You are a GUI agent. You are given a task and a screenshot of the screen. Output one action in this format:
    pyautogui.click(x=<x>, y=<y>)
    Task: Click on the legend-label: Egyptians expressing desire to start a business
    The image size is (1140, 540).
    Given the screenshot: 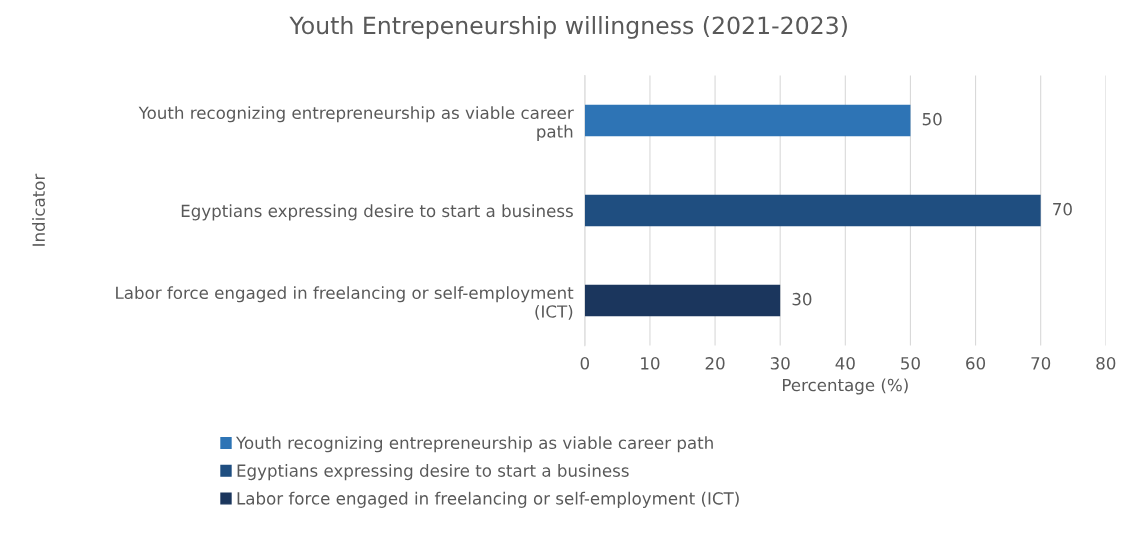 What is the action you would take?
    pyautogui.click(x=433, y=472)
    